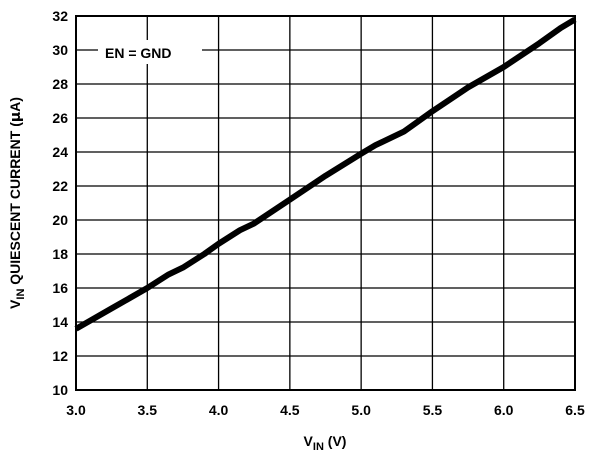  Describe the element at coordinates (361, 410) in the screenshot. I see `x-tick-label: 5.0` at that location.